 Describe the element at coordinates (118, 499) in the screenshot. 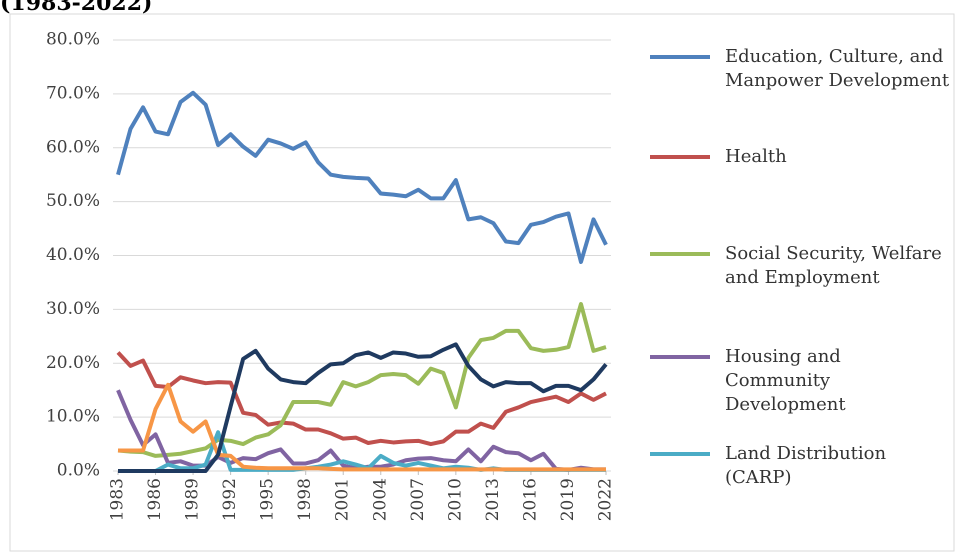

I see `x-tick-label: 1983` at that location.